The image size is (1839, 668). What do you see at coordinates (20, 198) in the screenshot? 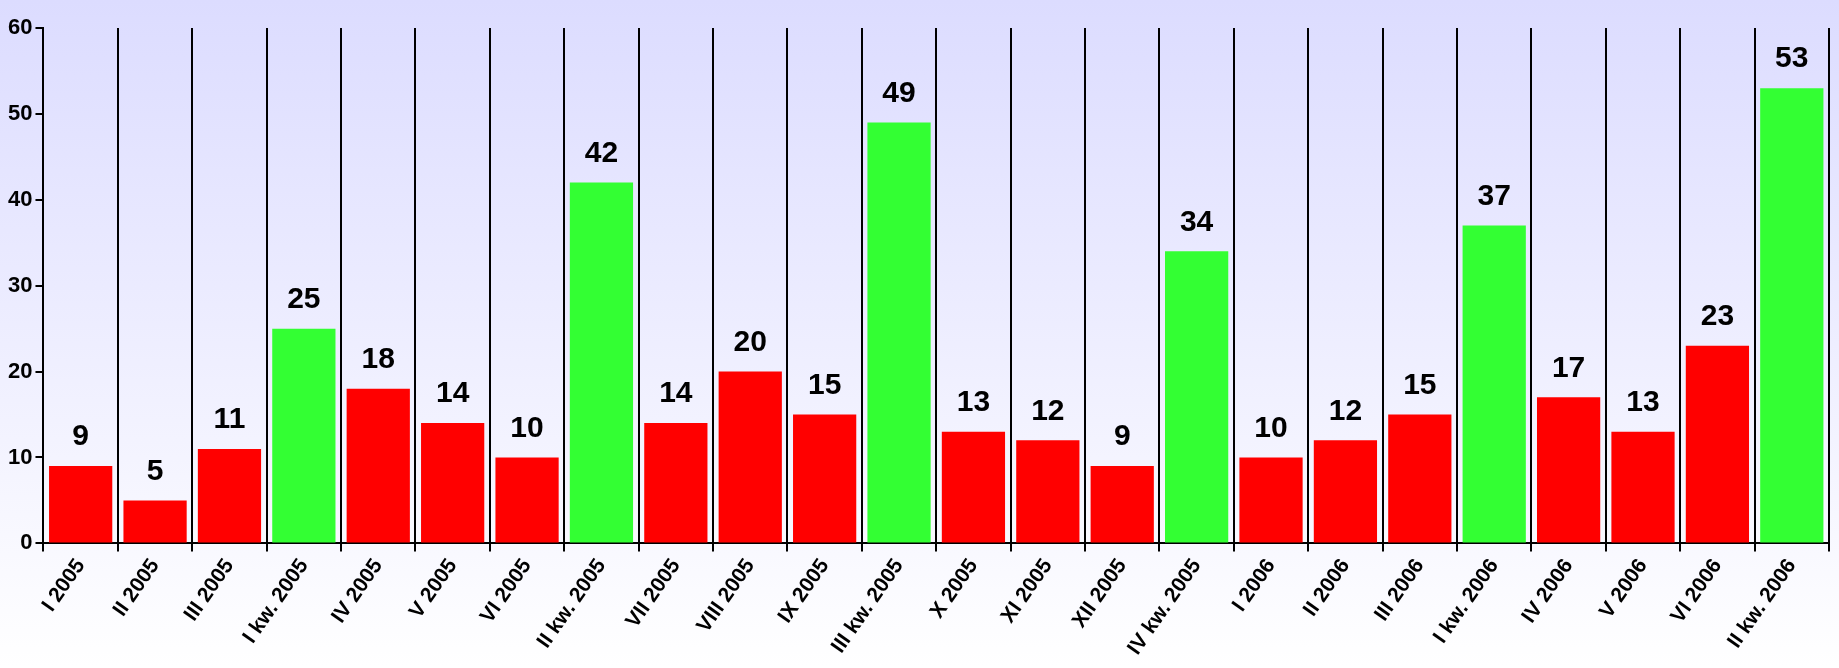
I see `y-tick-label: 40` at bounding box center [20, 198].